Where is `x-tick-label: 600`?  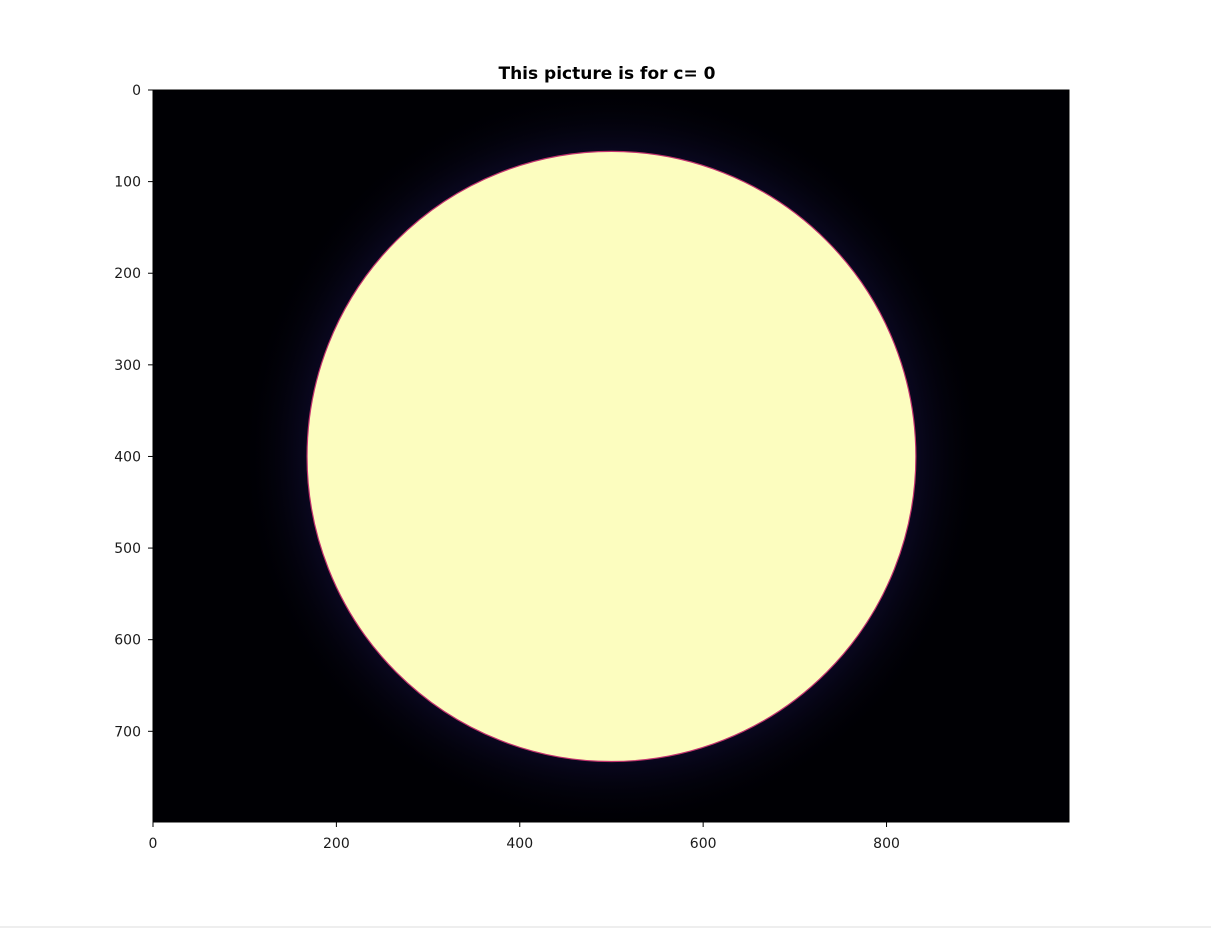
x-tick-label: 600 is located at coordinates (703, 844).